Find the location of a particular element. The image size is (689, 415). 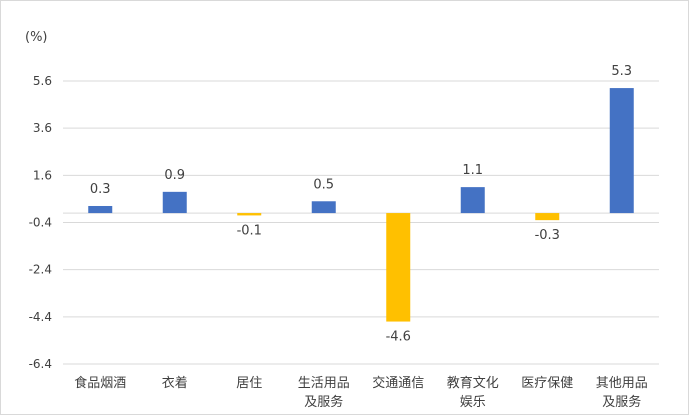

x-tick-label: 食品烟酒 is located at coordinates (100, 383).